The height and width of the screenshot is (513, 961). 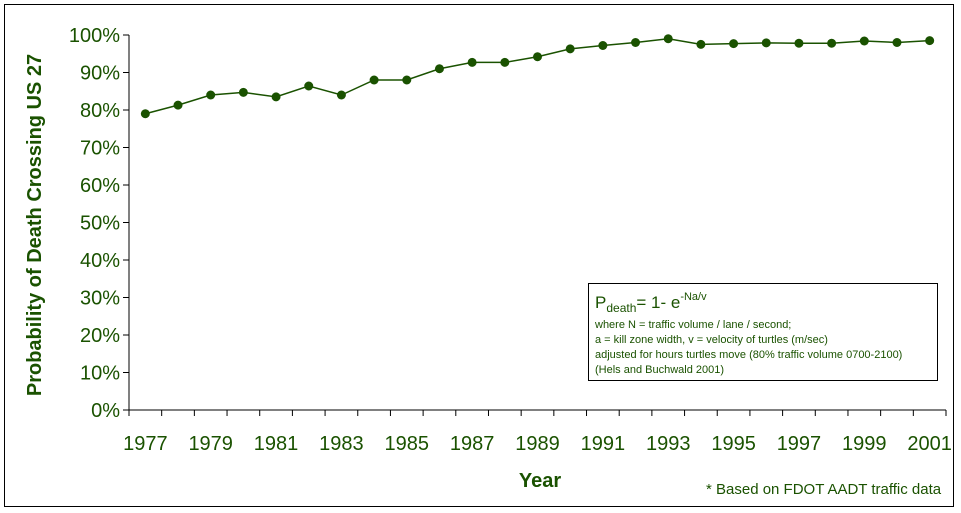 I want to click on series, so click(x=537, y=76).